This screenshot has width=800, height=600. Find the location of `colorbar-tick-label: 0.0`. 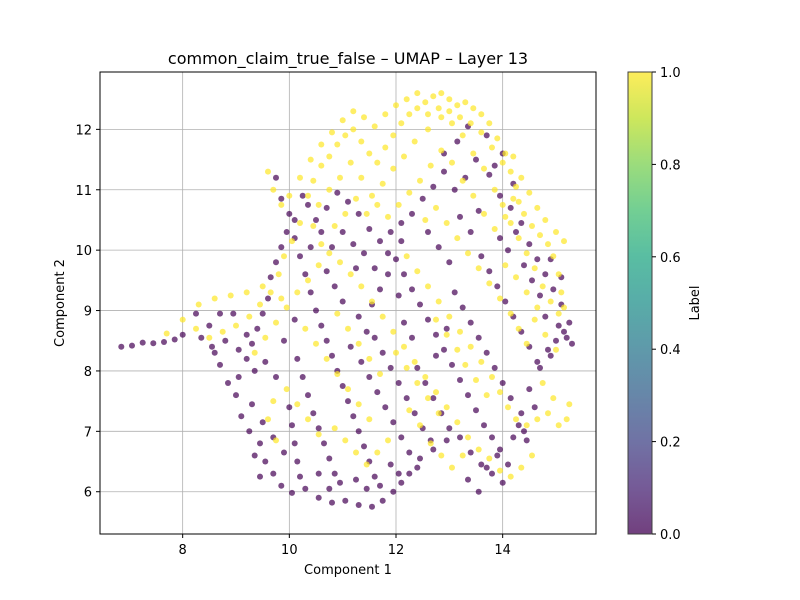

colorbar-tick-label: 0.0 is located at coordinates (670, 535).